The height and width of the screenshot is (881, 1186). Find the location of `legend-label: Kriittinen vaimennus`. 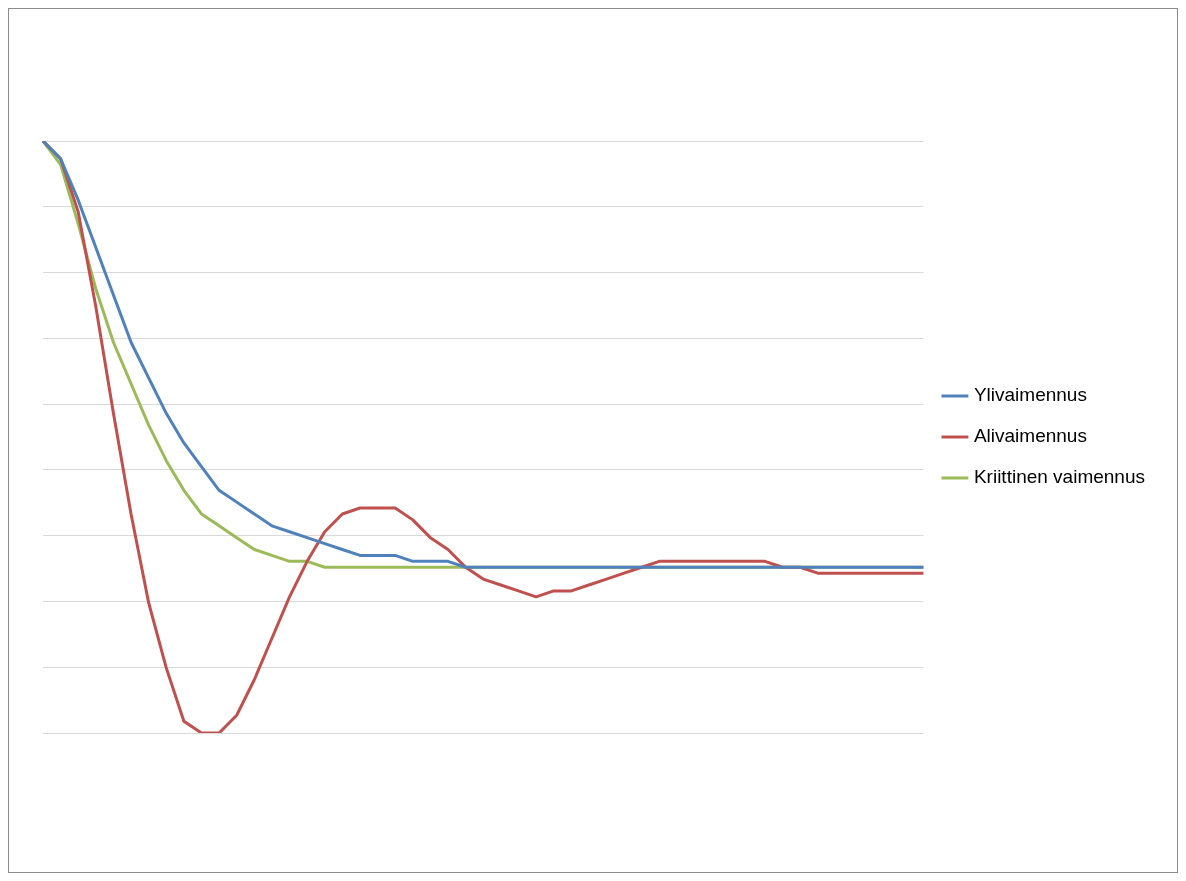

legend-label: Kriittinen vaimennus is located at coordinates (1059, 477).